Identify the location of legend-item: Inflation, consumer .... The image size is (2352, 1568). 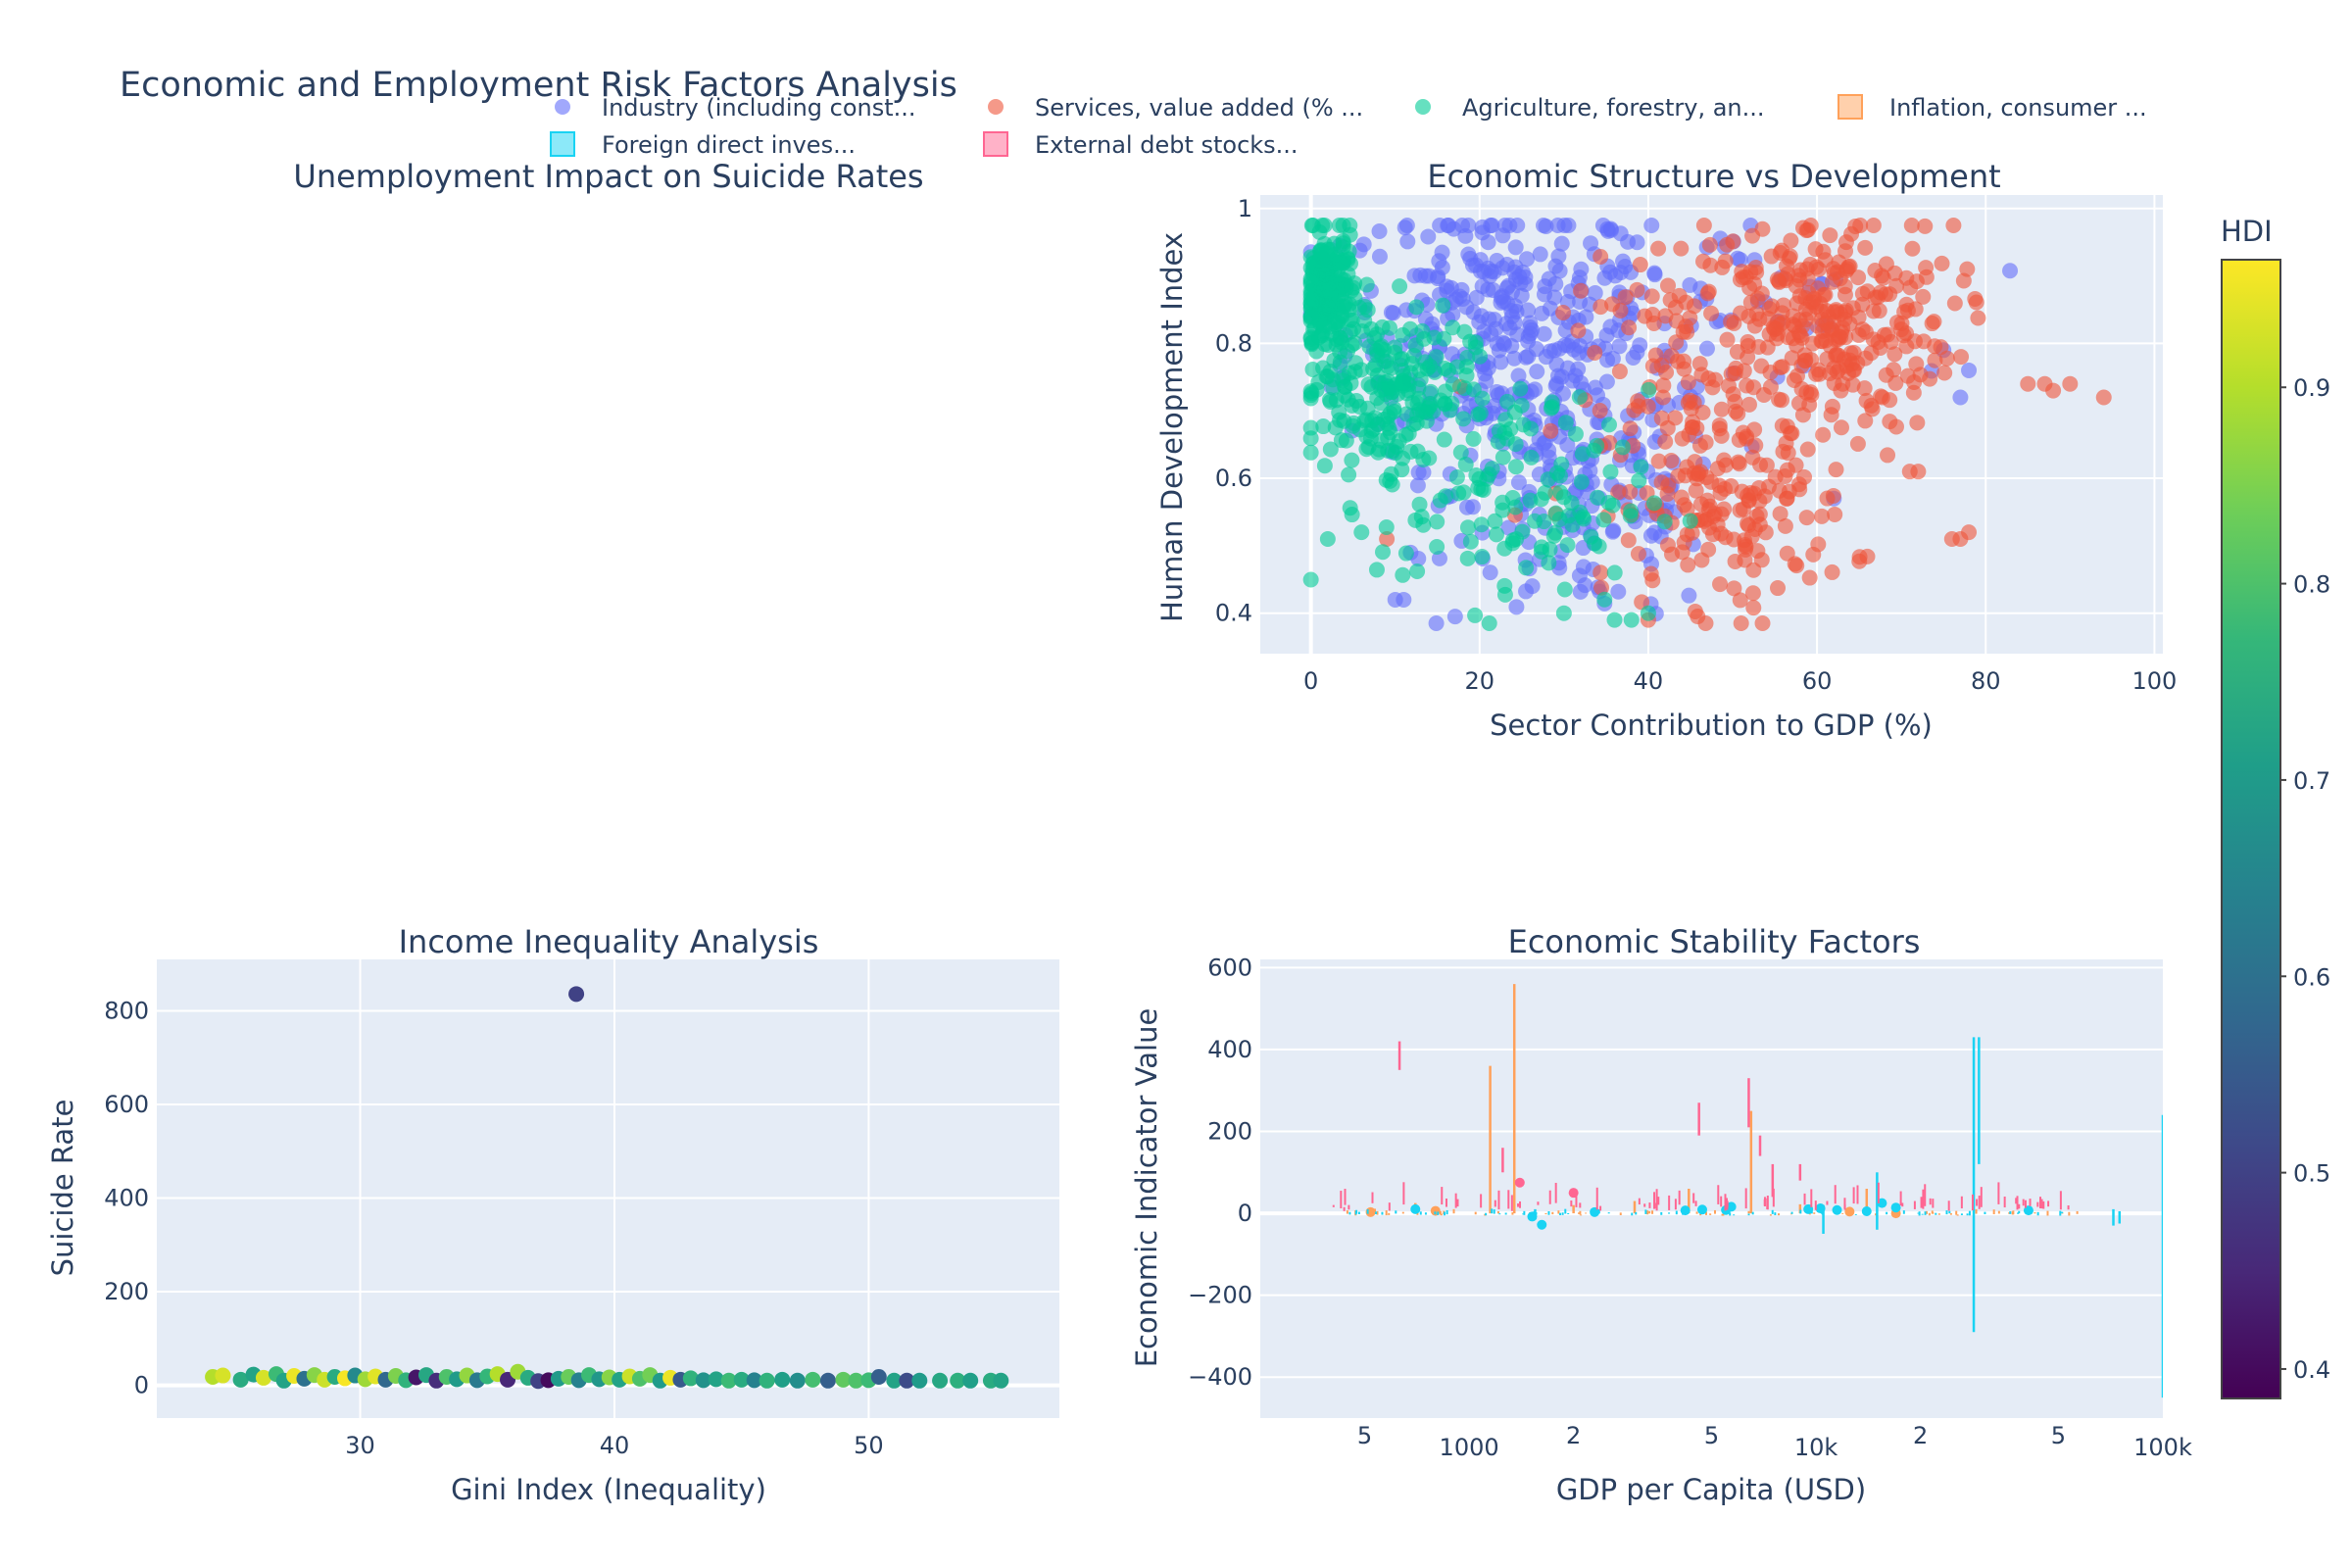
(1992, 108).